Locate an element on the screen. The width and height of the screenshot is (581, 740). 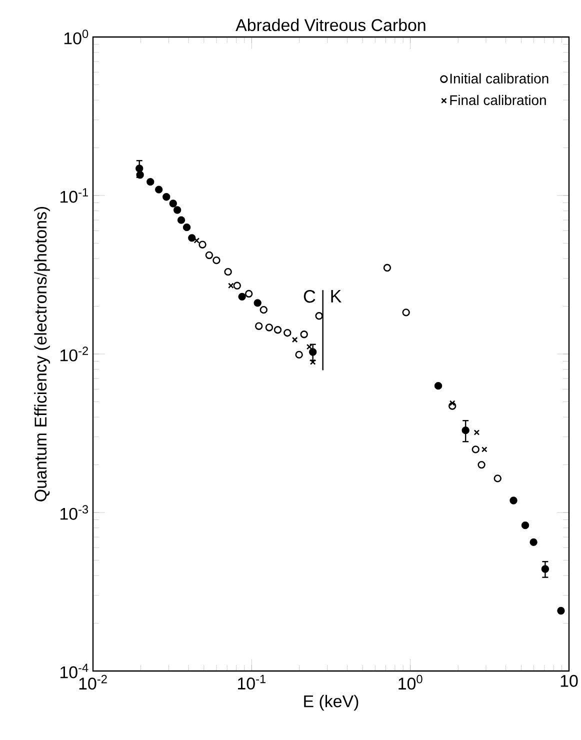
annotation: C is located at coordinates (310, 296).